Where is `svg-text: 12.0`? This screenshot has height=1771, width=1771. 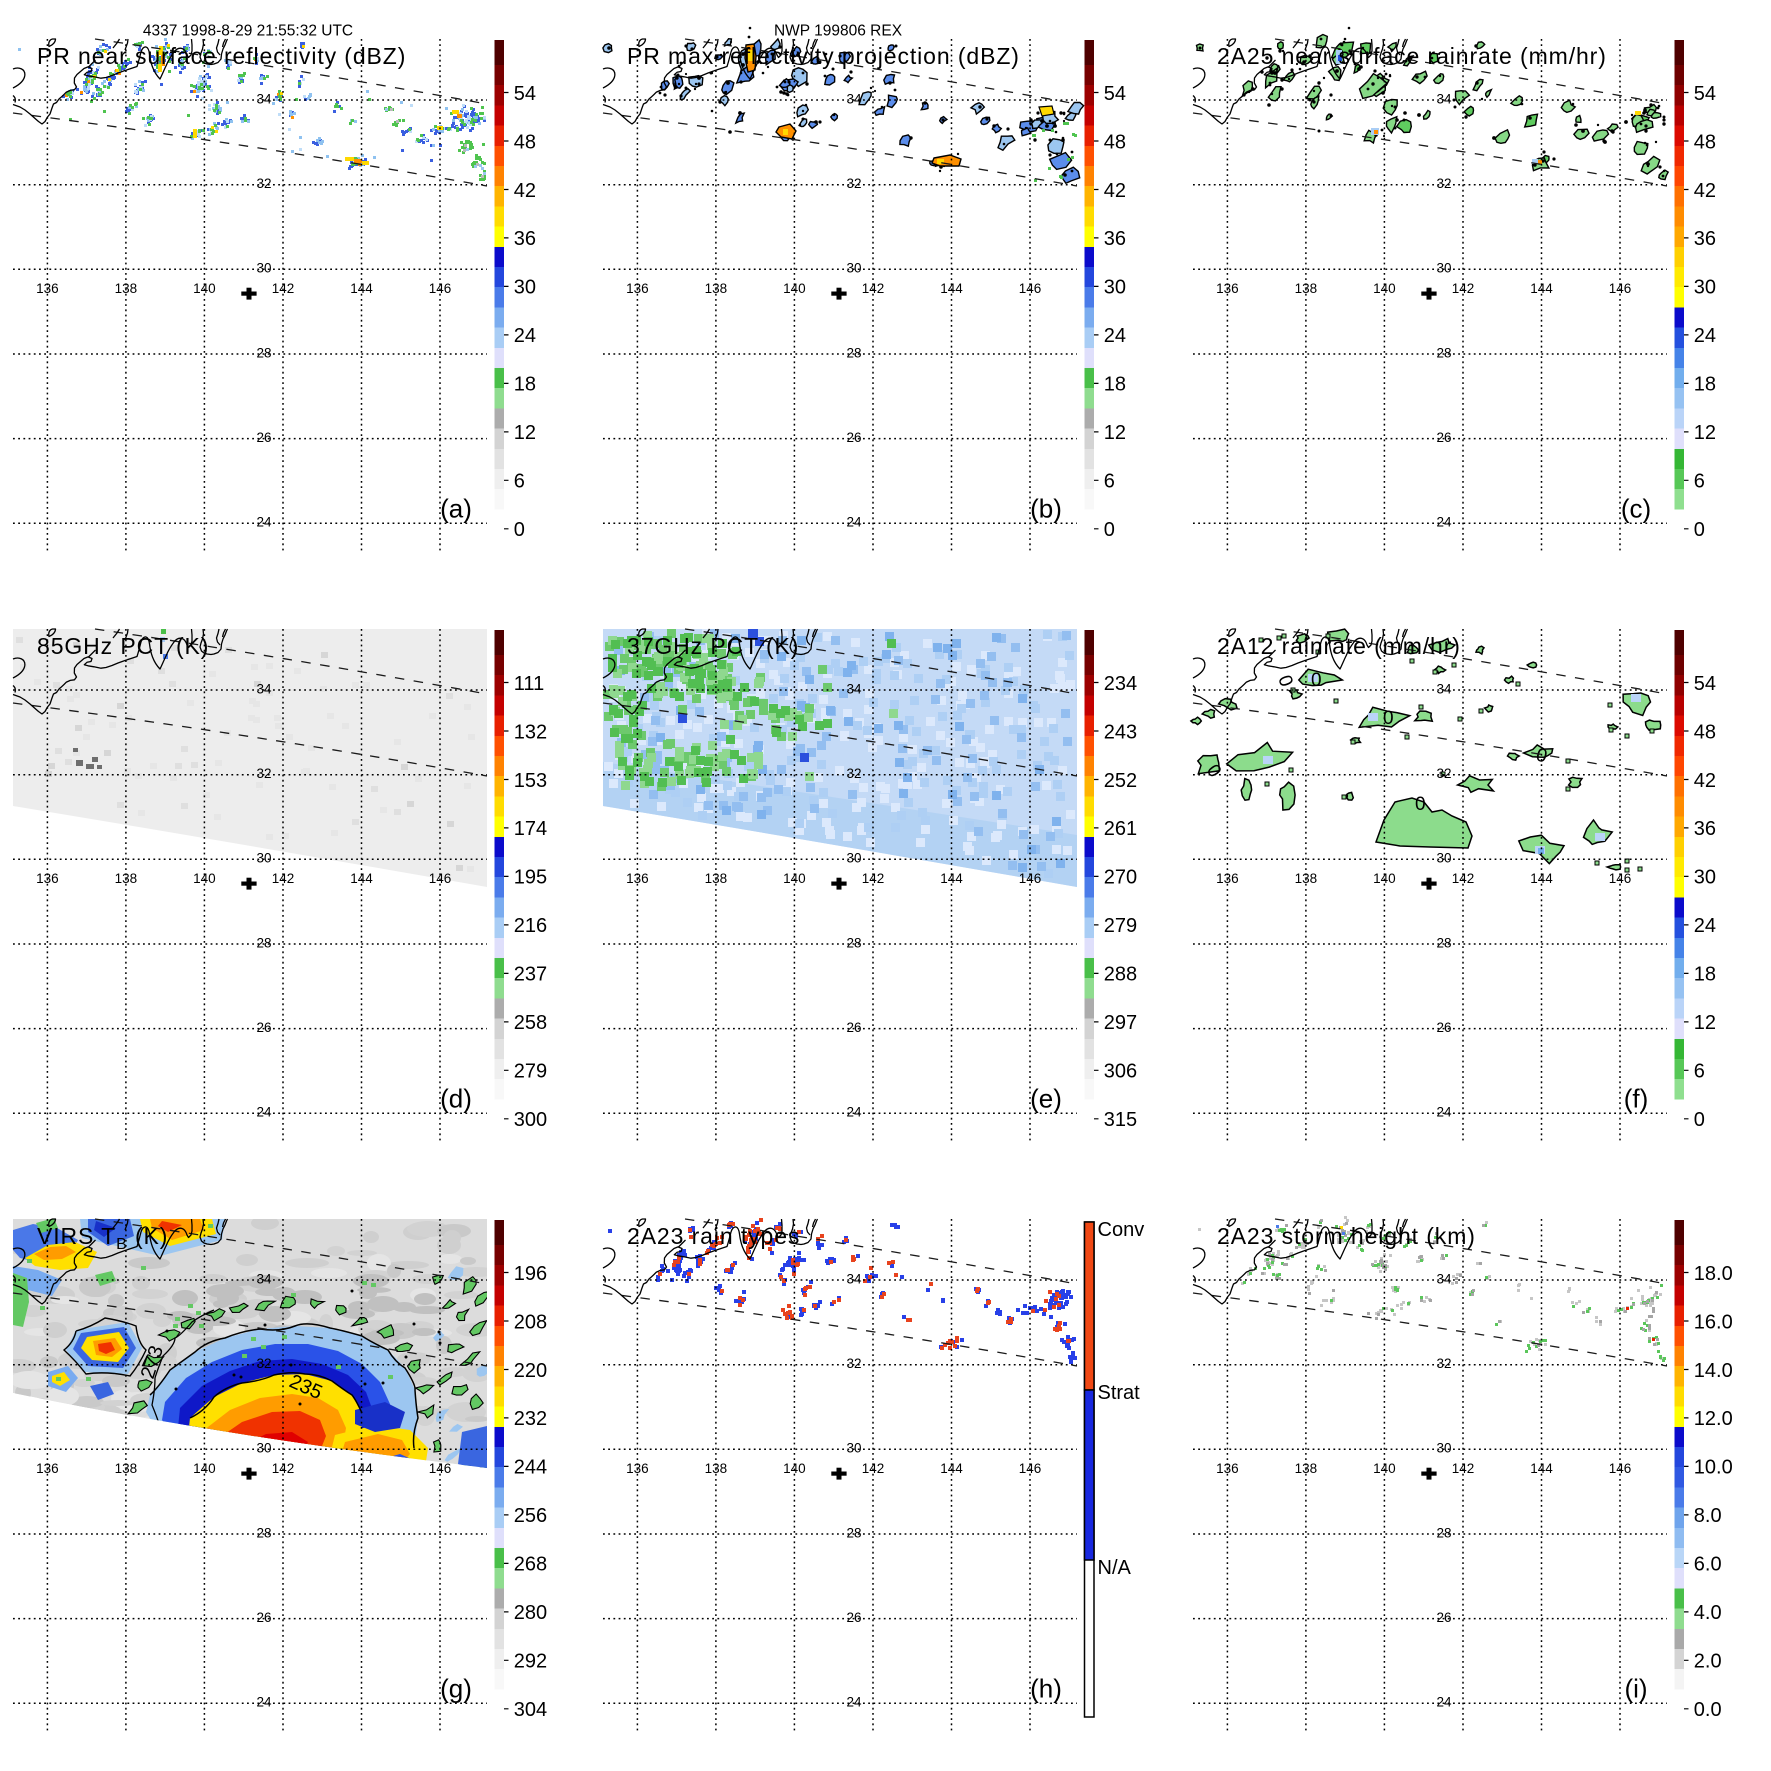 svg-text: 12.0 is located at coordinates (1713, 1419).